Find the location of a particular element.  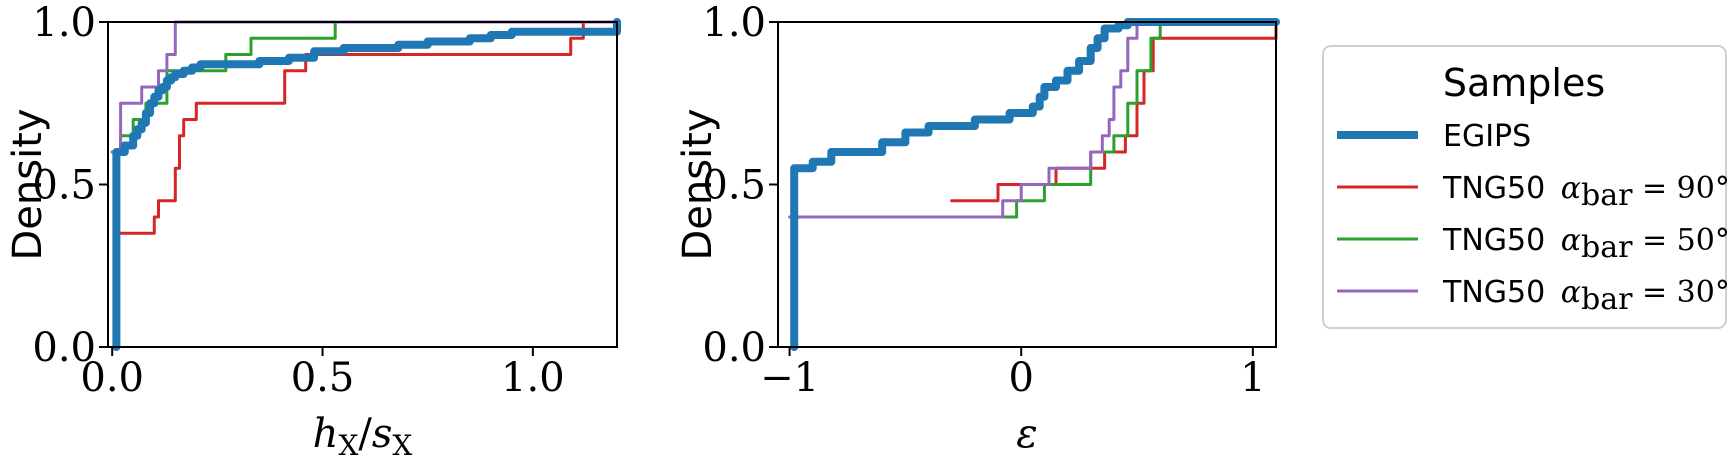

x-tick-label: 0.0 is located at coordinates (112, 378).